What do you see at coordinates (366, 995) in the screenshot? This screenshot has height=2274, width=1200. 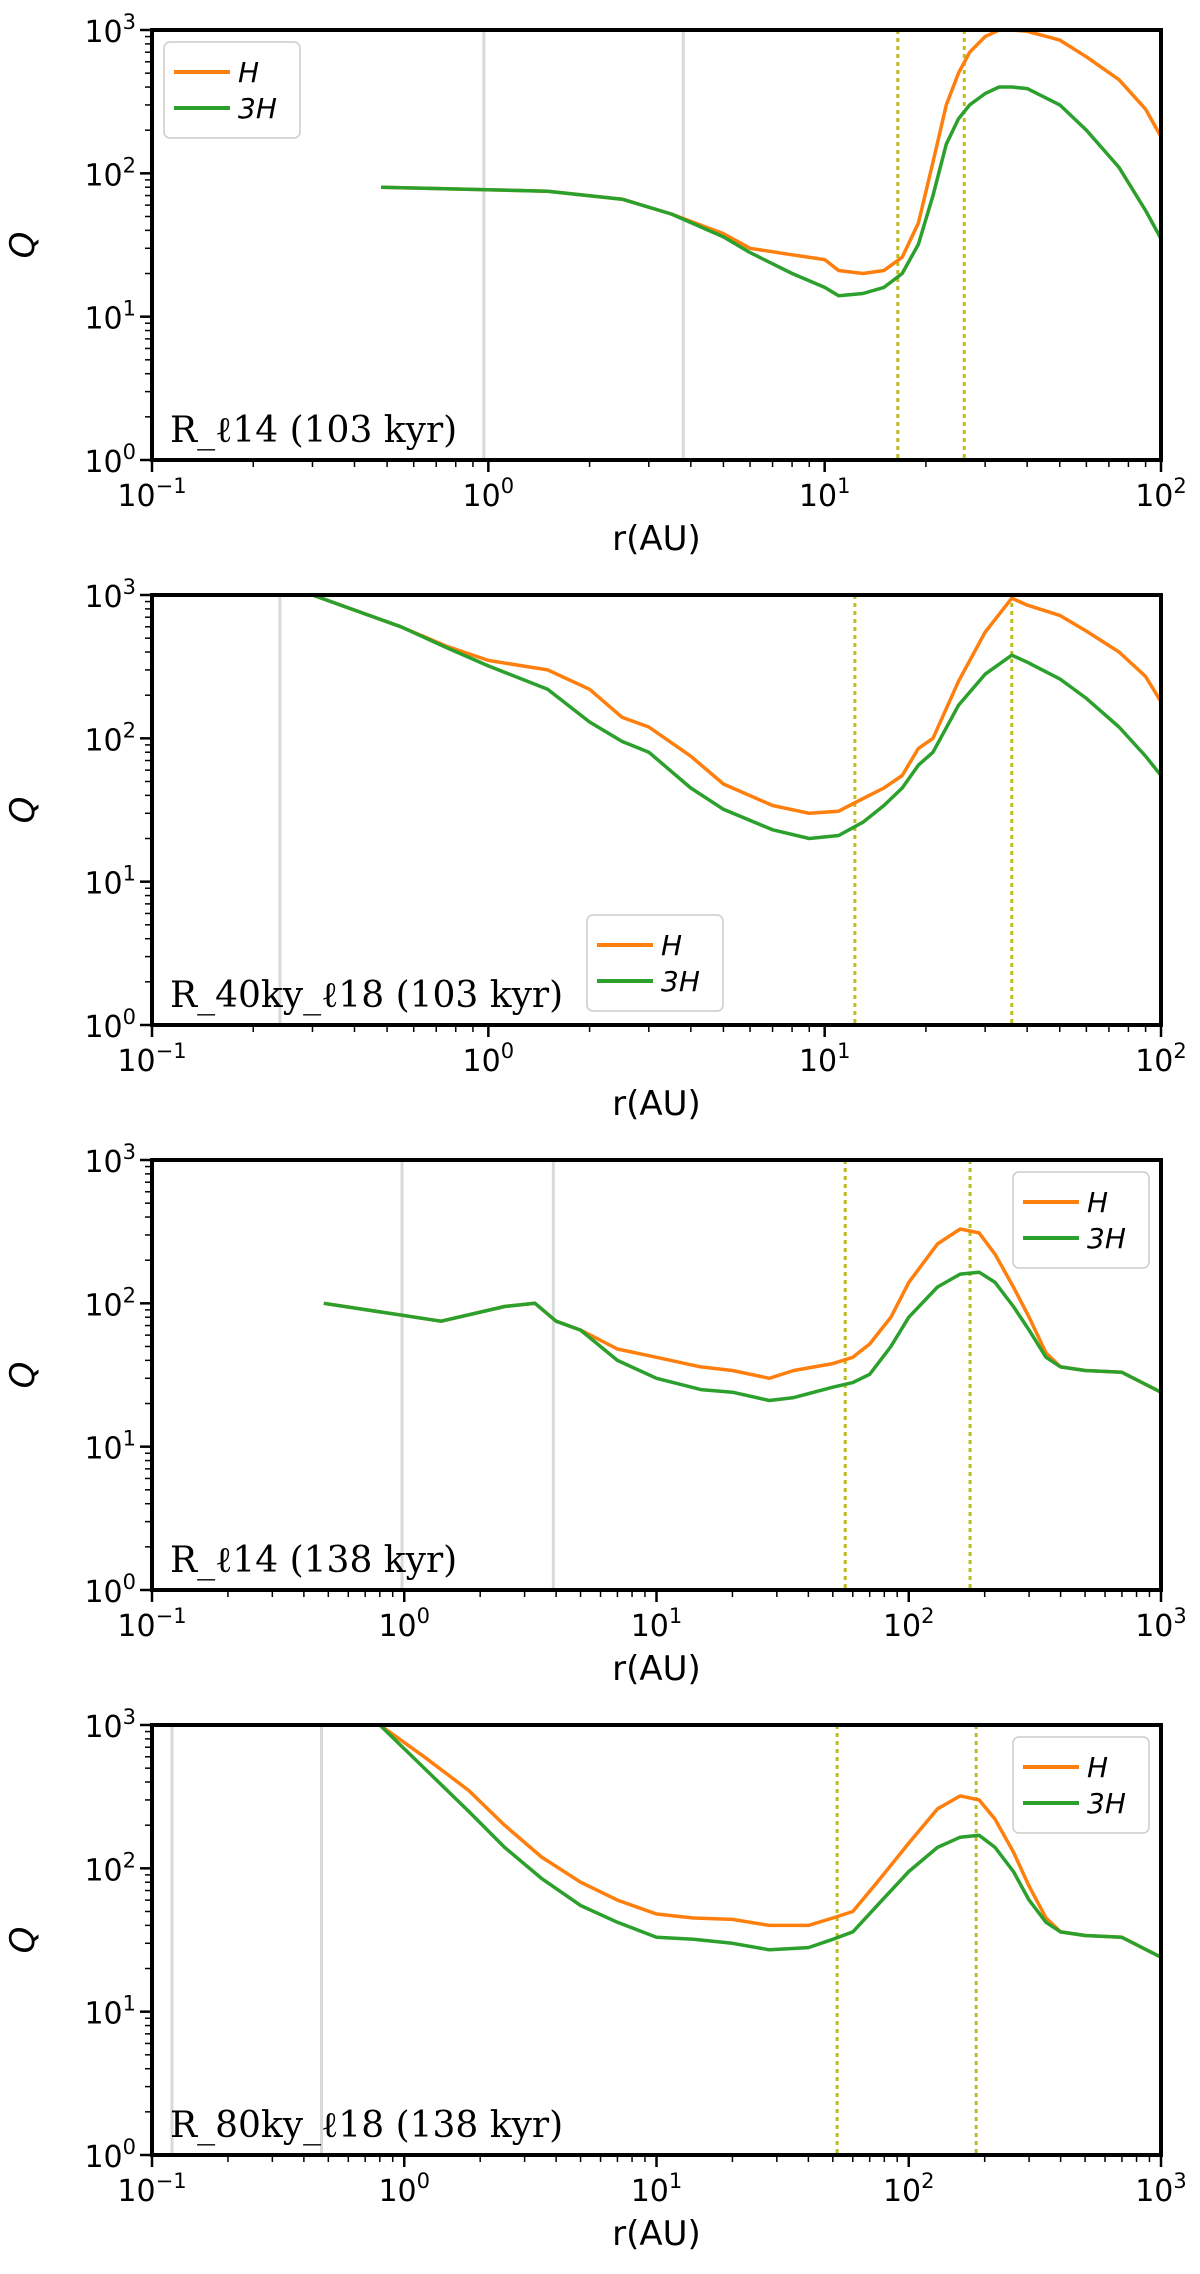 I see `panel-label: R_40ky_ℓ18 (103 kyr)` at bounding box center [366, 995].